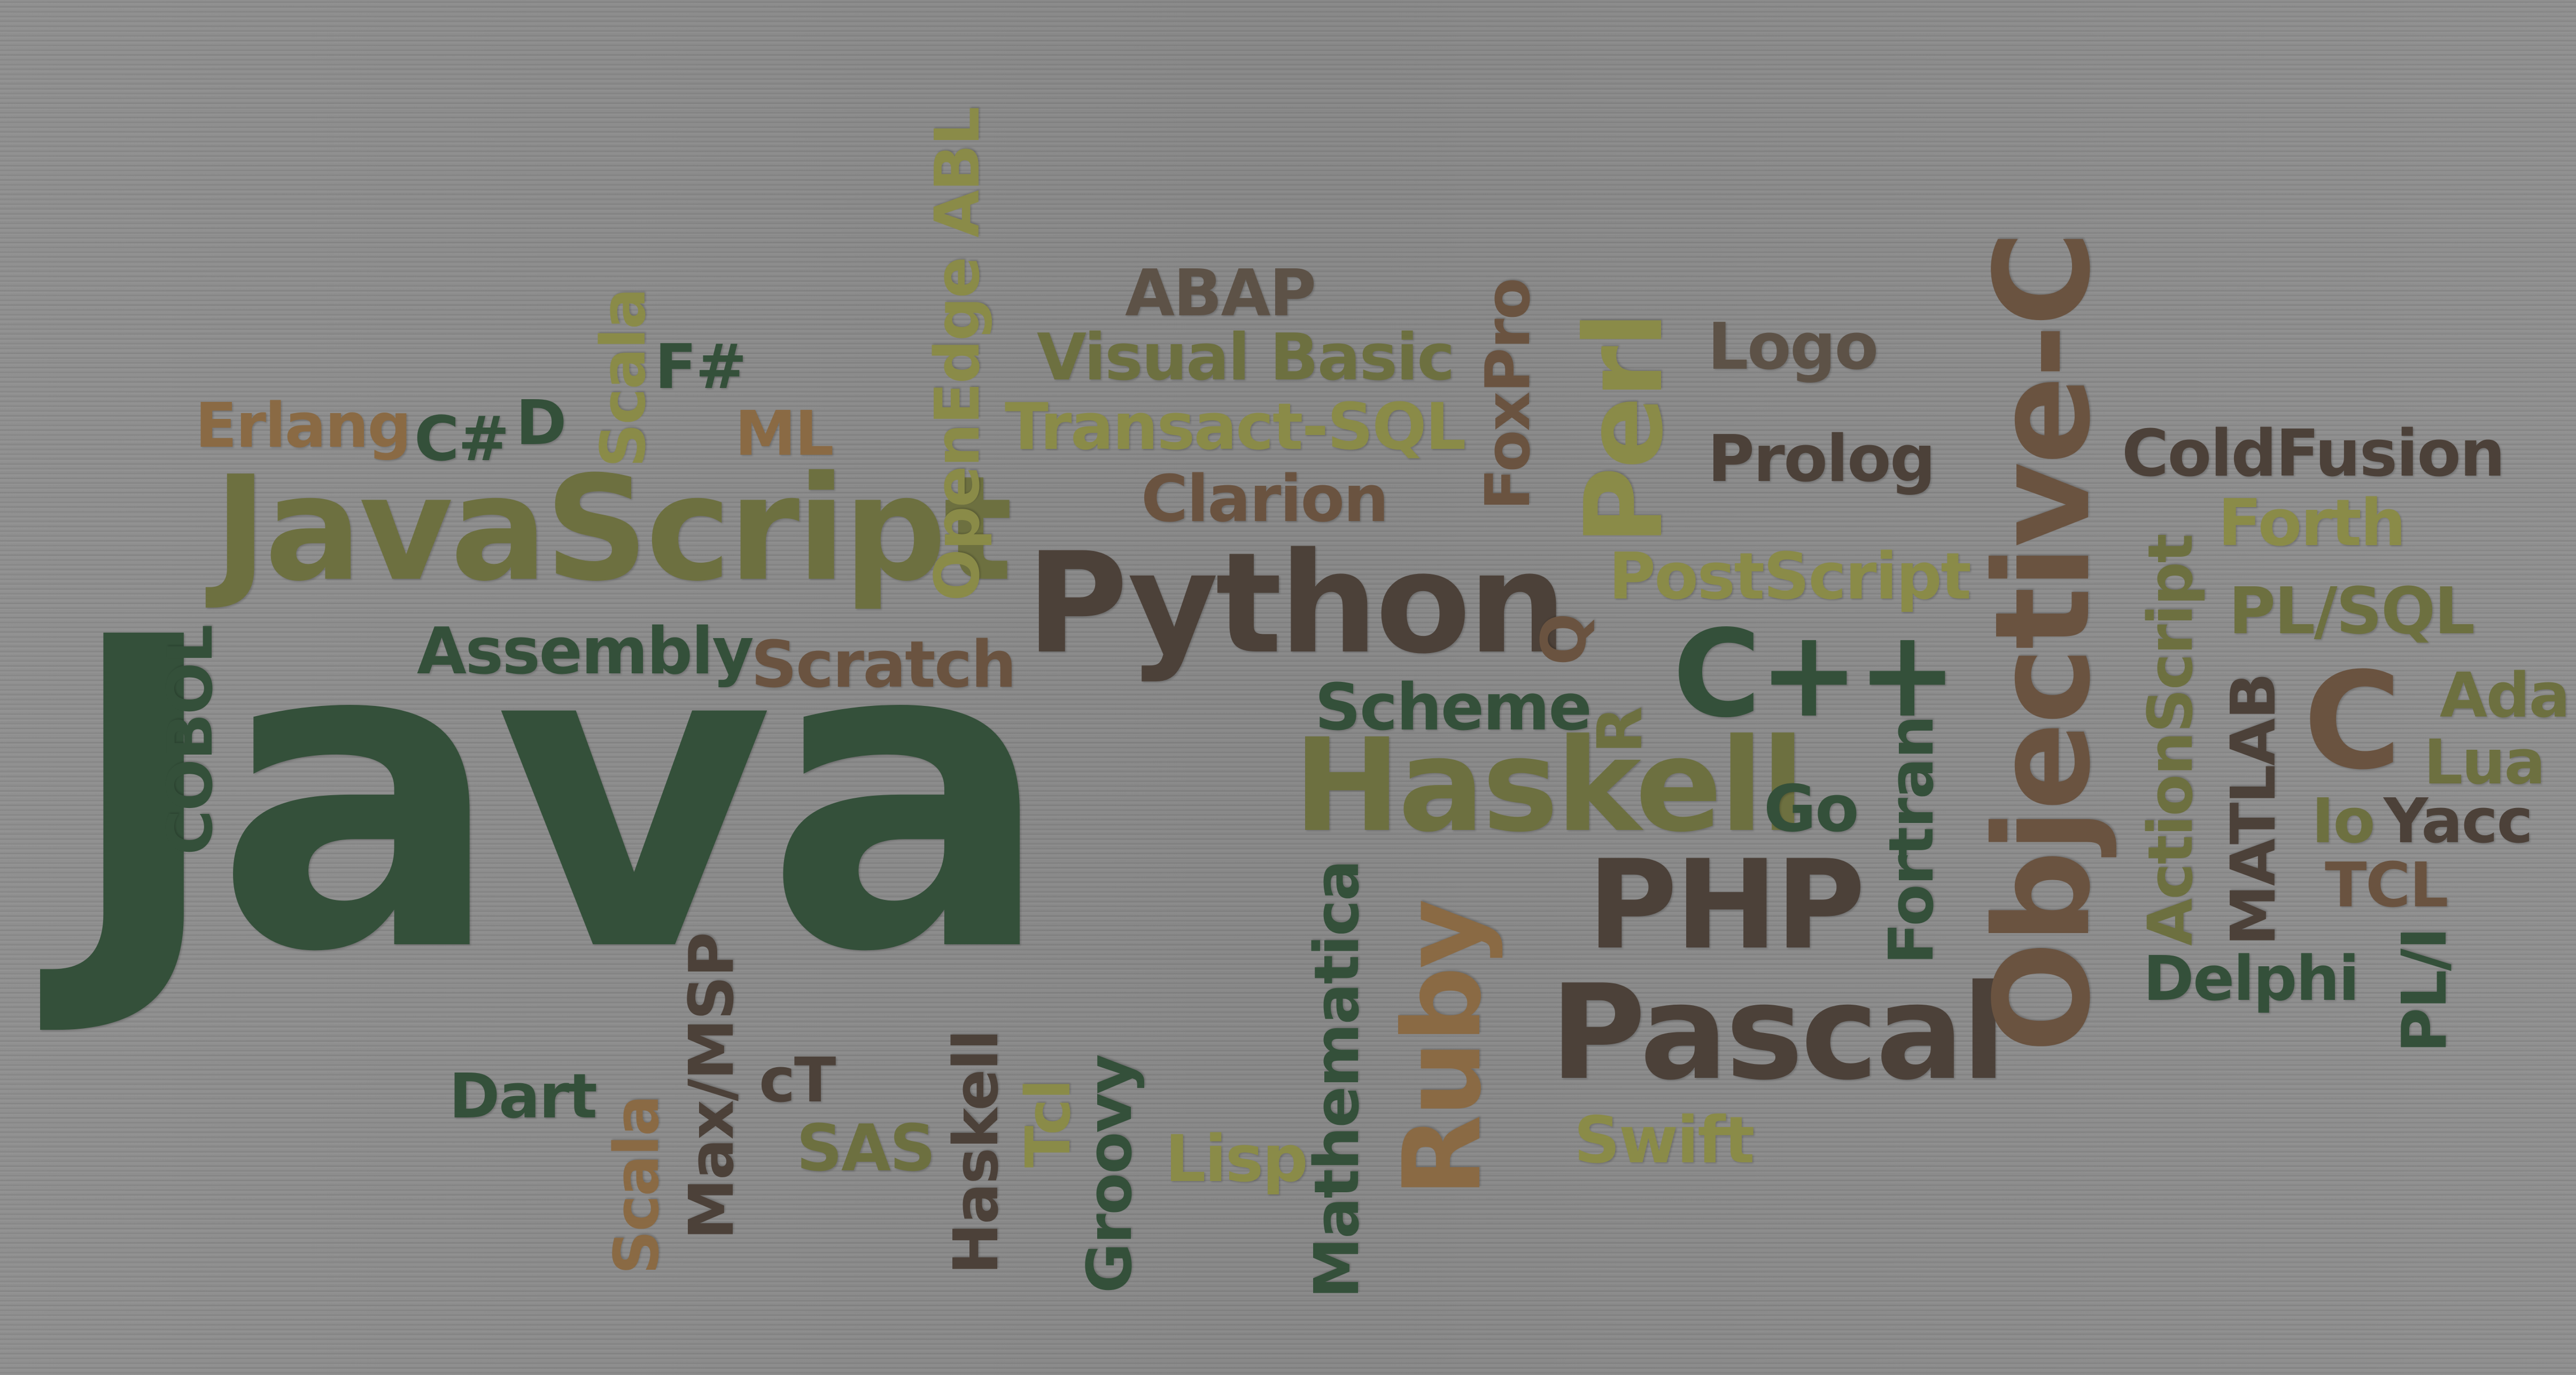 The width and height of the screenshot is (2576, 1375). What do you see at coordinates (2352, 611) in the screenshot?
I see `word-plsql: PL/SQL` at bounding box center [2352, 611].